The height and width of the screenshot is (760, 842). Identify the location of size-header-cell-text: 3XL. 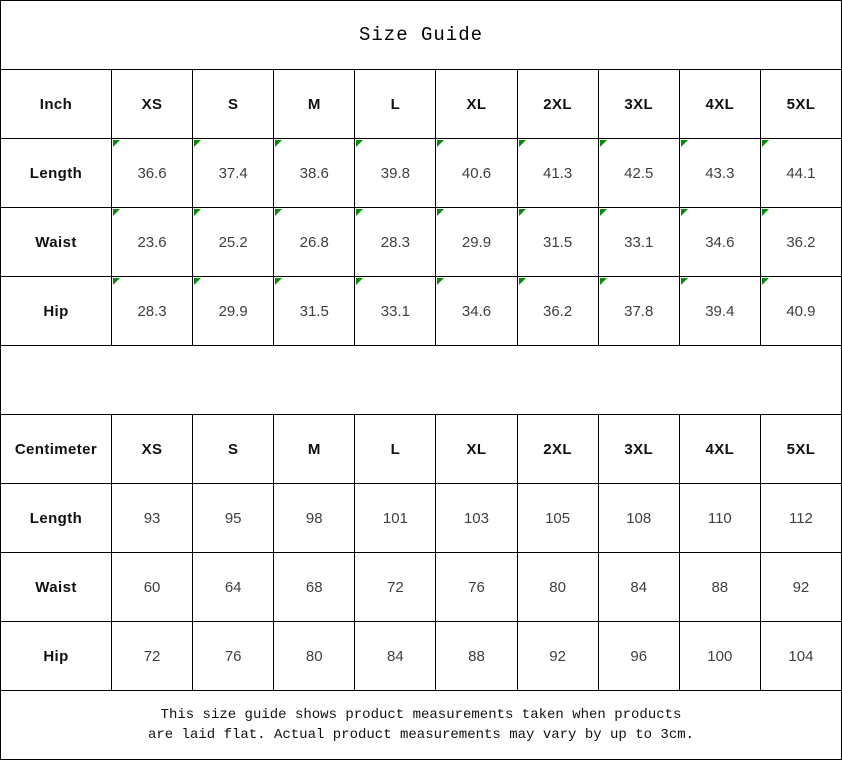
(639, 104).